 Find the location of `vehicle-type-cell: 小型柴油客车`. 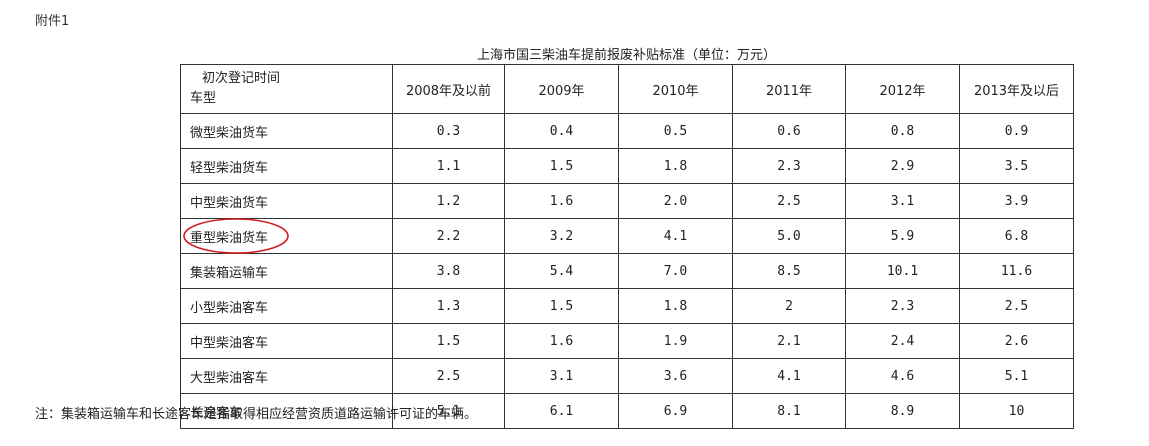

vehicle-type-cell: 小型柴油客车 is located at coordinates (286, 306).